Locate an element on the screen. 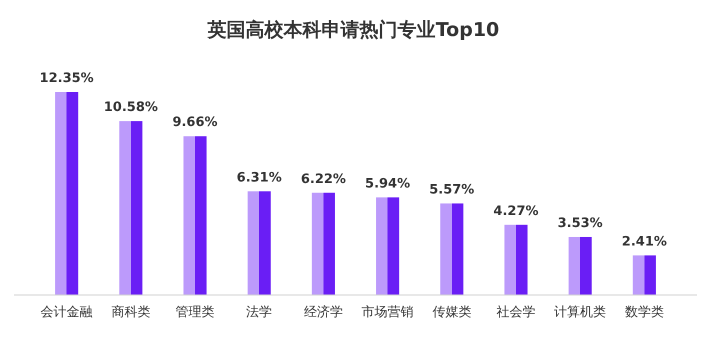  data-label: 6.22% is located at coordinates (323, 179).